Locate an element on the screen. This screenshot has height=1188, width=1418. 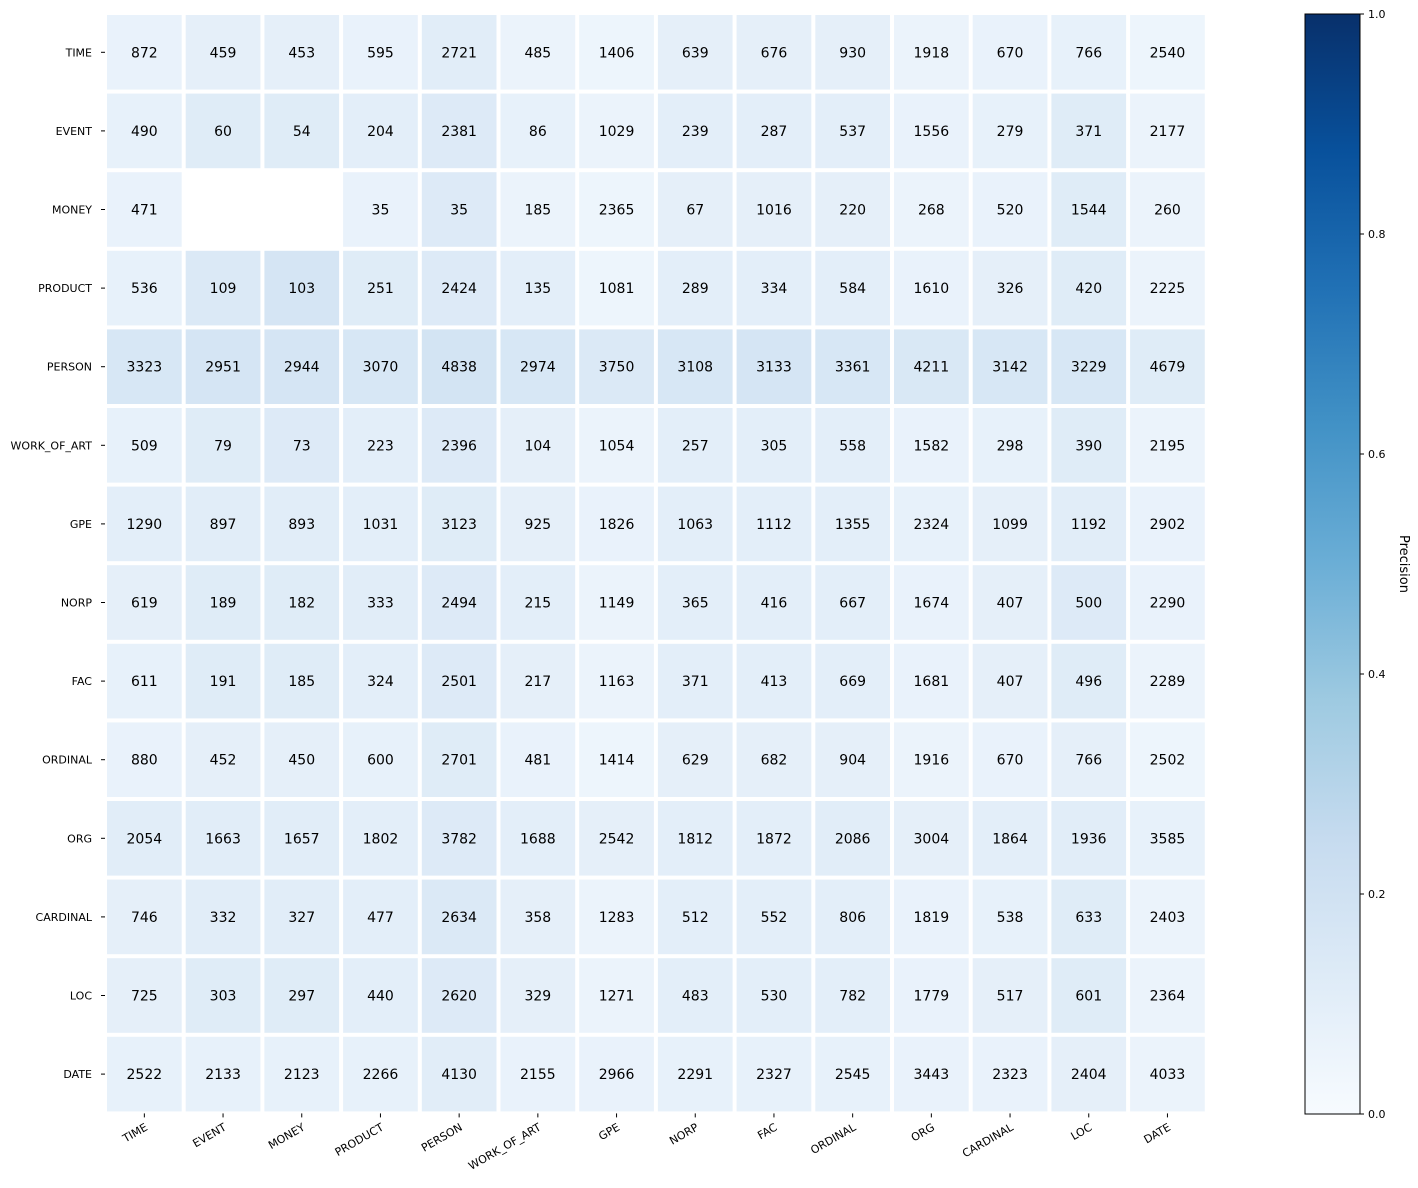
cell-value-label: 365 is located at coordinates (695, 604).